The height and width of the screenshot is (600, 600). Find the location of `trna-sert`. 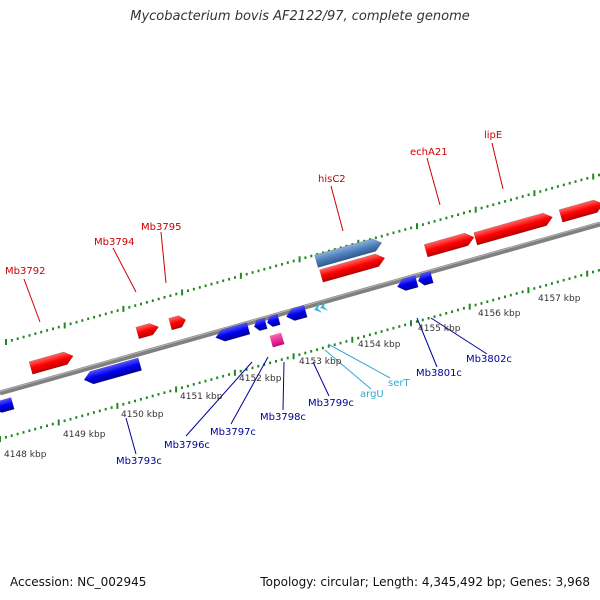

trna-sert is located at coordinates (324, 307).